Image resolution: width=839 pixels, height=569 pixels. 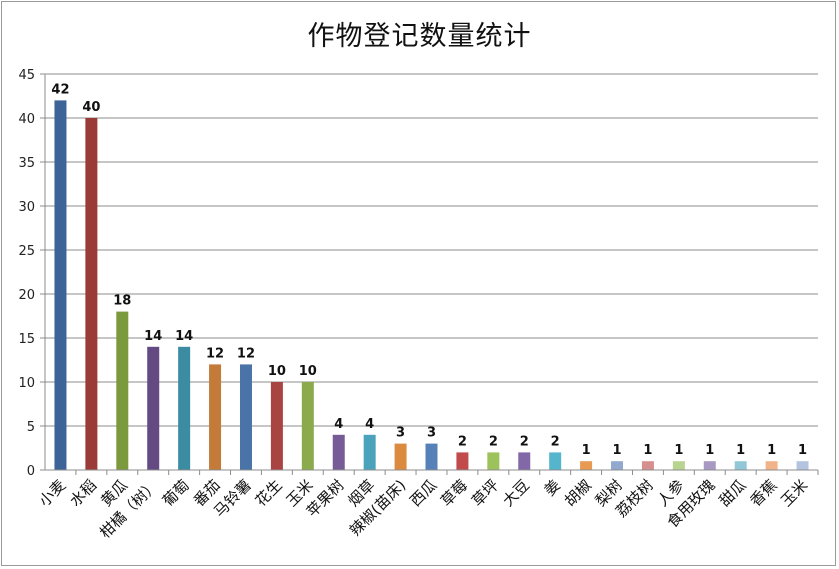 What do you see at coordinates (32, 273) in the screenshot?
I see `y-axis: 0 5 10 15 20 25 30 35 40 45` at bounding box center [32, 273].